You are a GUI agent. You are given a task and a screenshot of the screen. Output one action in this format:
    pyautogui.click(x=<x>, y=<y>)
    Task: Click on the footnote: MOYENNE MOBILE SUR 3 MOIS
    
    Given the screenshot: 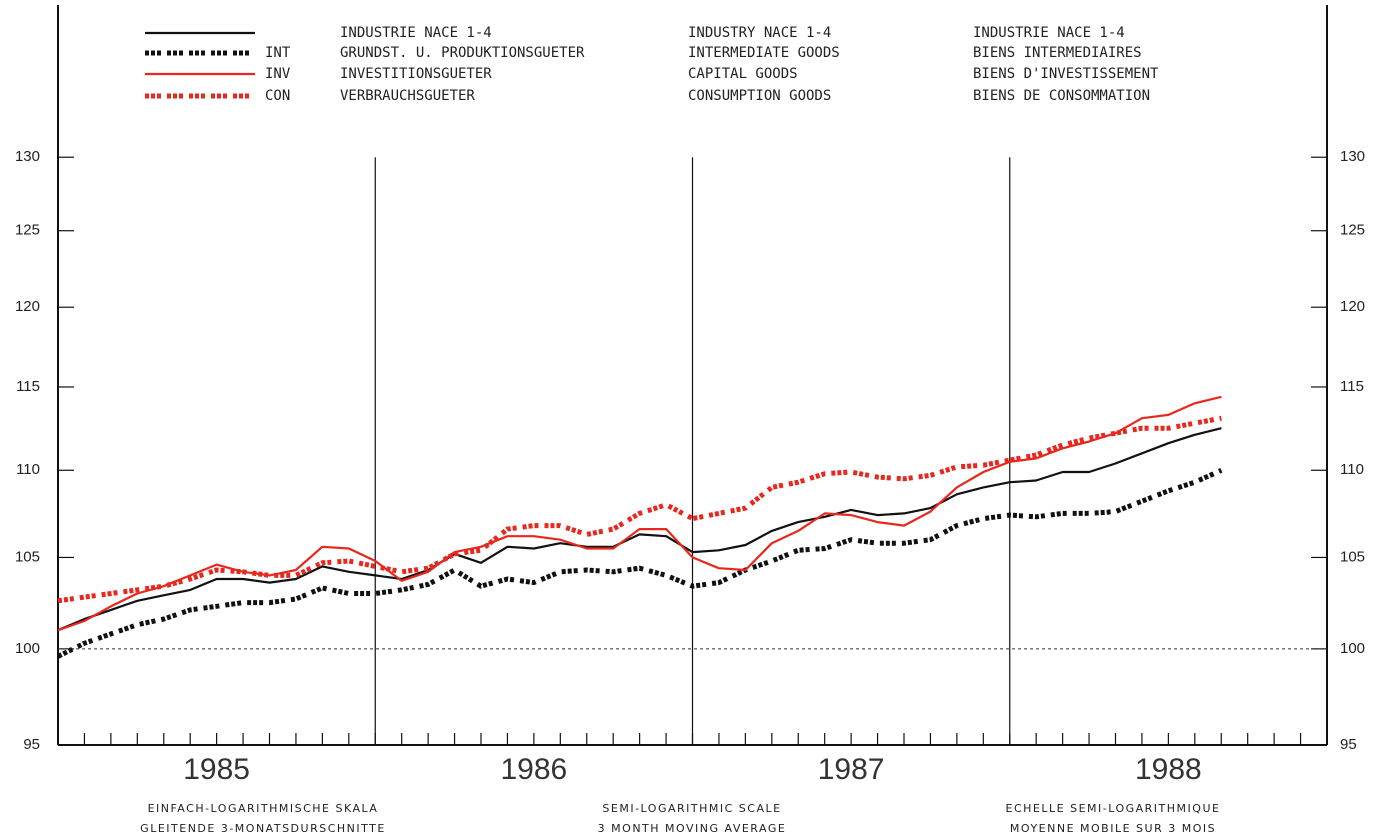 What is the action you would take?
    pyautogui.click(x=1113, y=828)
    